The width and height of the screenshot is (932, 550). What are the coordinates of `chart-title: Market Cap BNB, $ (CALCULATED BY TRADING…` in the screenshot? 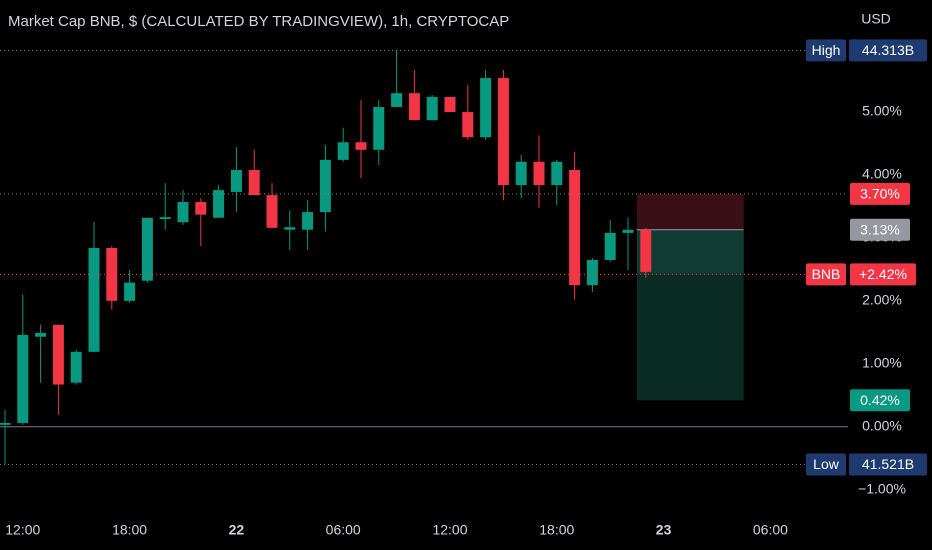 It's located at (258, 21).